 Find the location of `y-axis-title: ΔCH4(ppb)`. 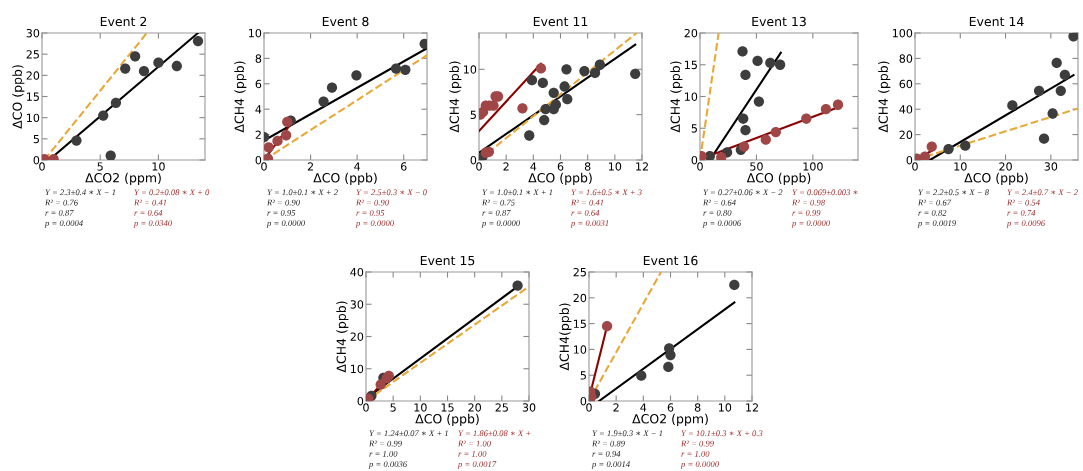

y-axis-title: ΔCH4(ppb) is located at coordinates (565, 337).